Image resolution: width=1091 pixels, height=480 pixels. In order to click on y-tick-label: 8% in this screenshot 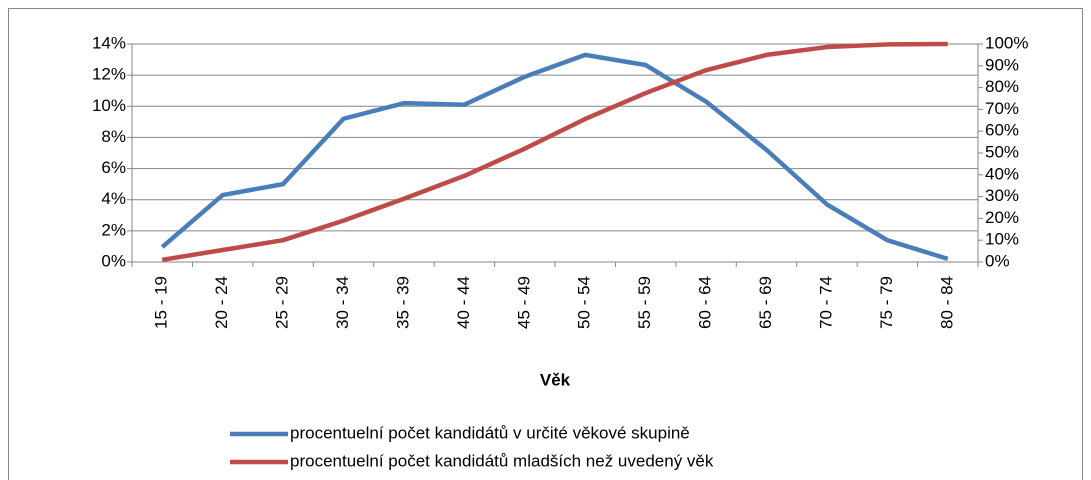, I will do `click(113, 136)`.